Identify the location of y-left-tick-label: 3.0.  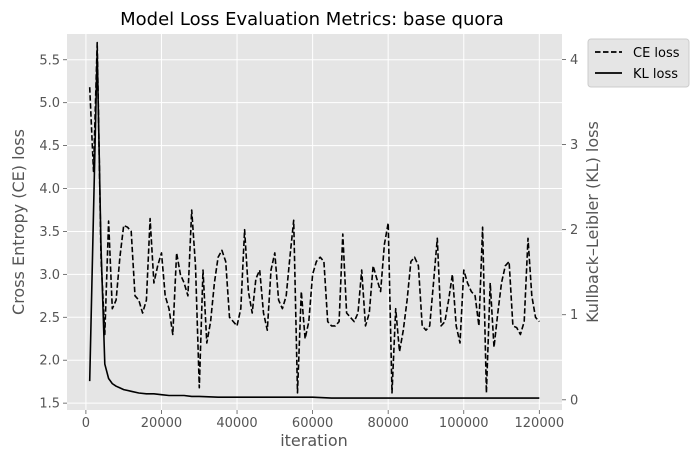
(49, 275).